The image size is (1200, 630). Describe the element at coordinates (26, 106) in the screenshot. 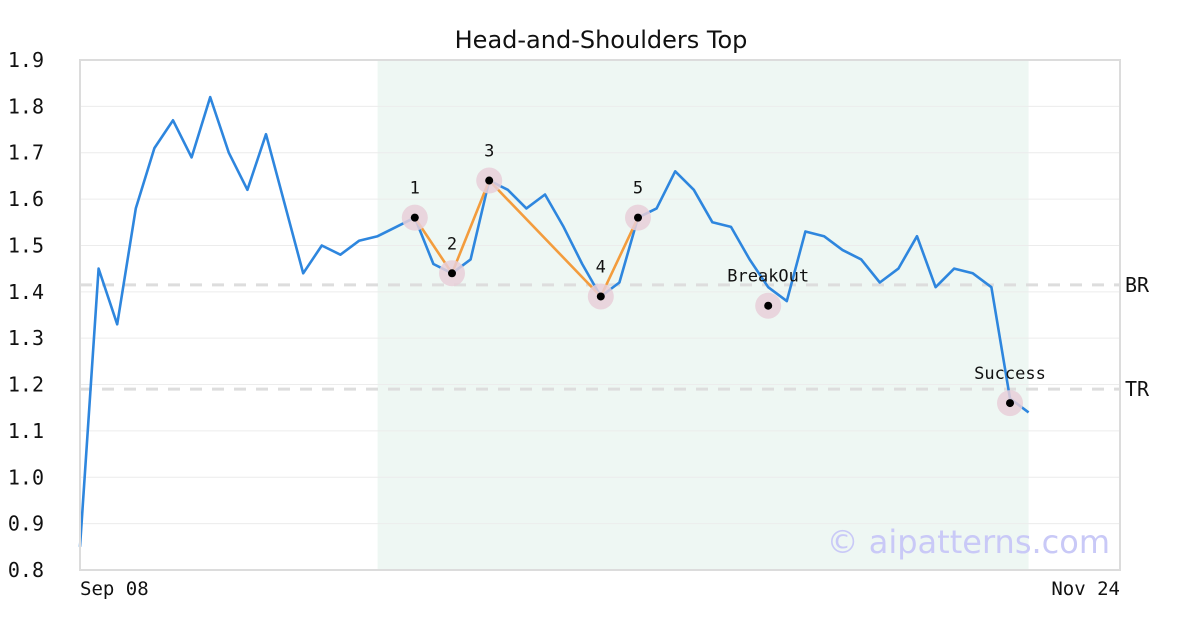

I see `y-tick-label: 1.8` at that location.